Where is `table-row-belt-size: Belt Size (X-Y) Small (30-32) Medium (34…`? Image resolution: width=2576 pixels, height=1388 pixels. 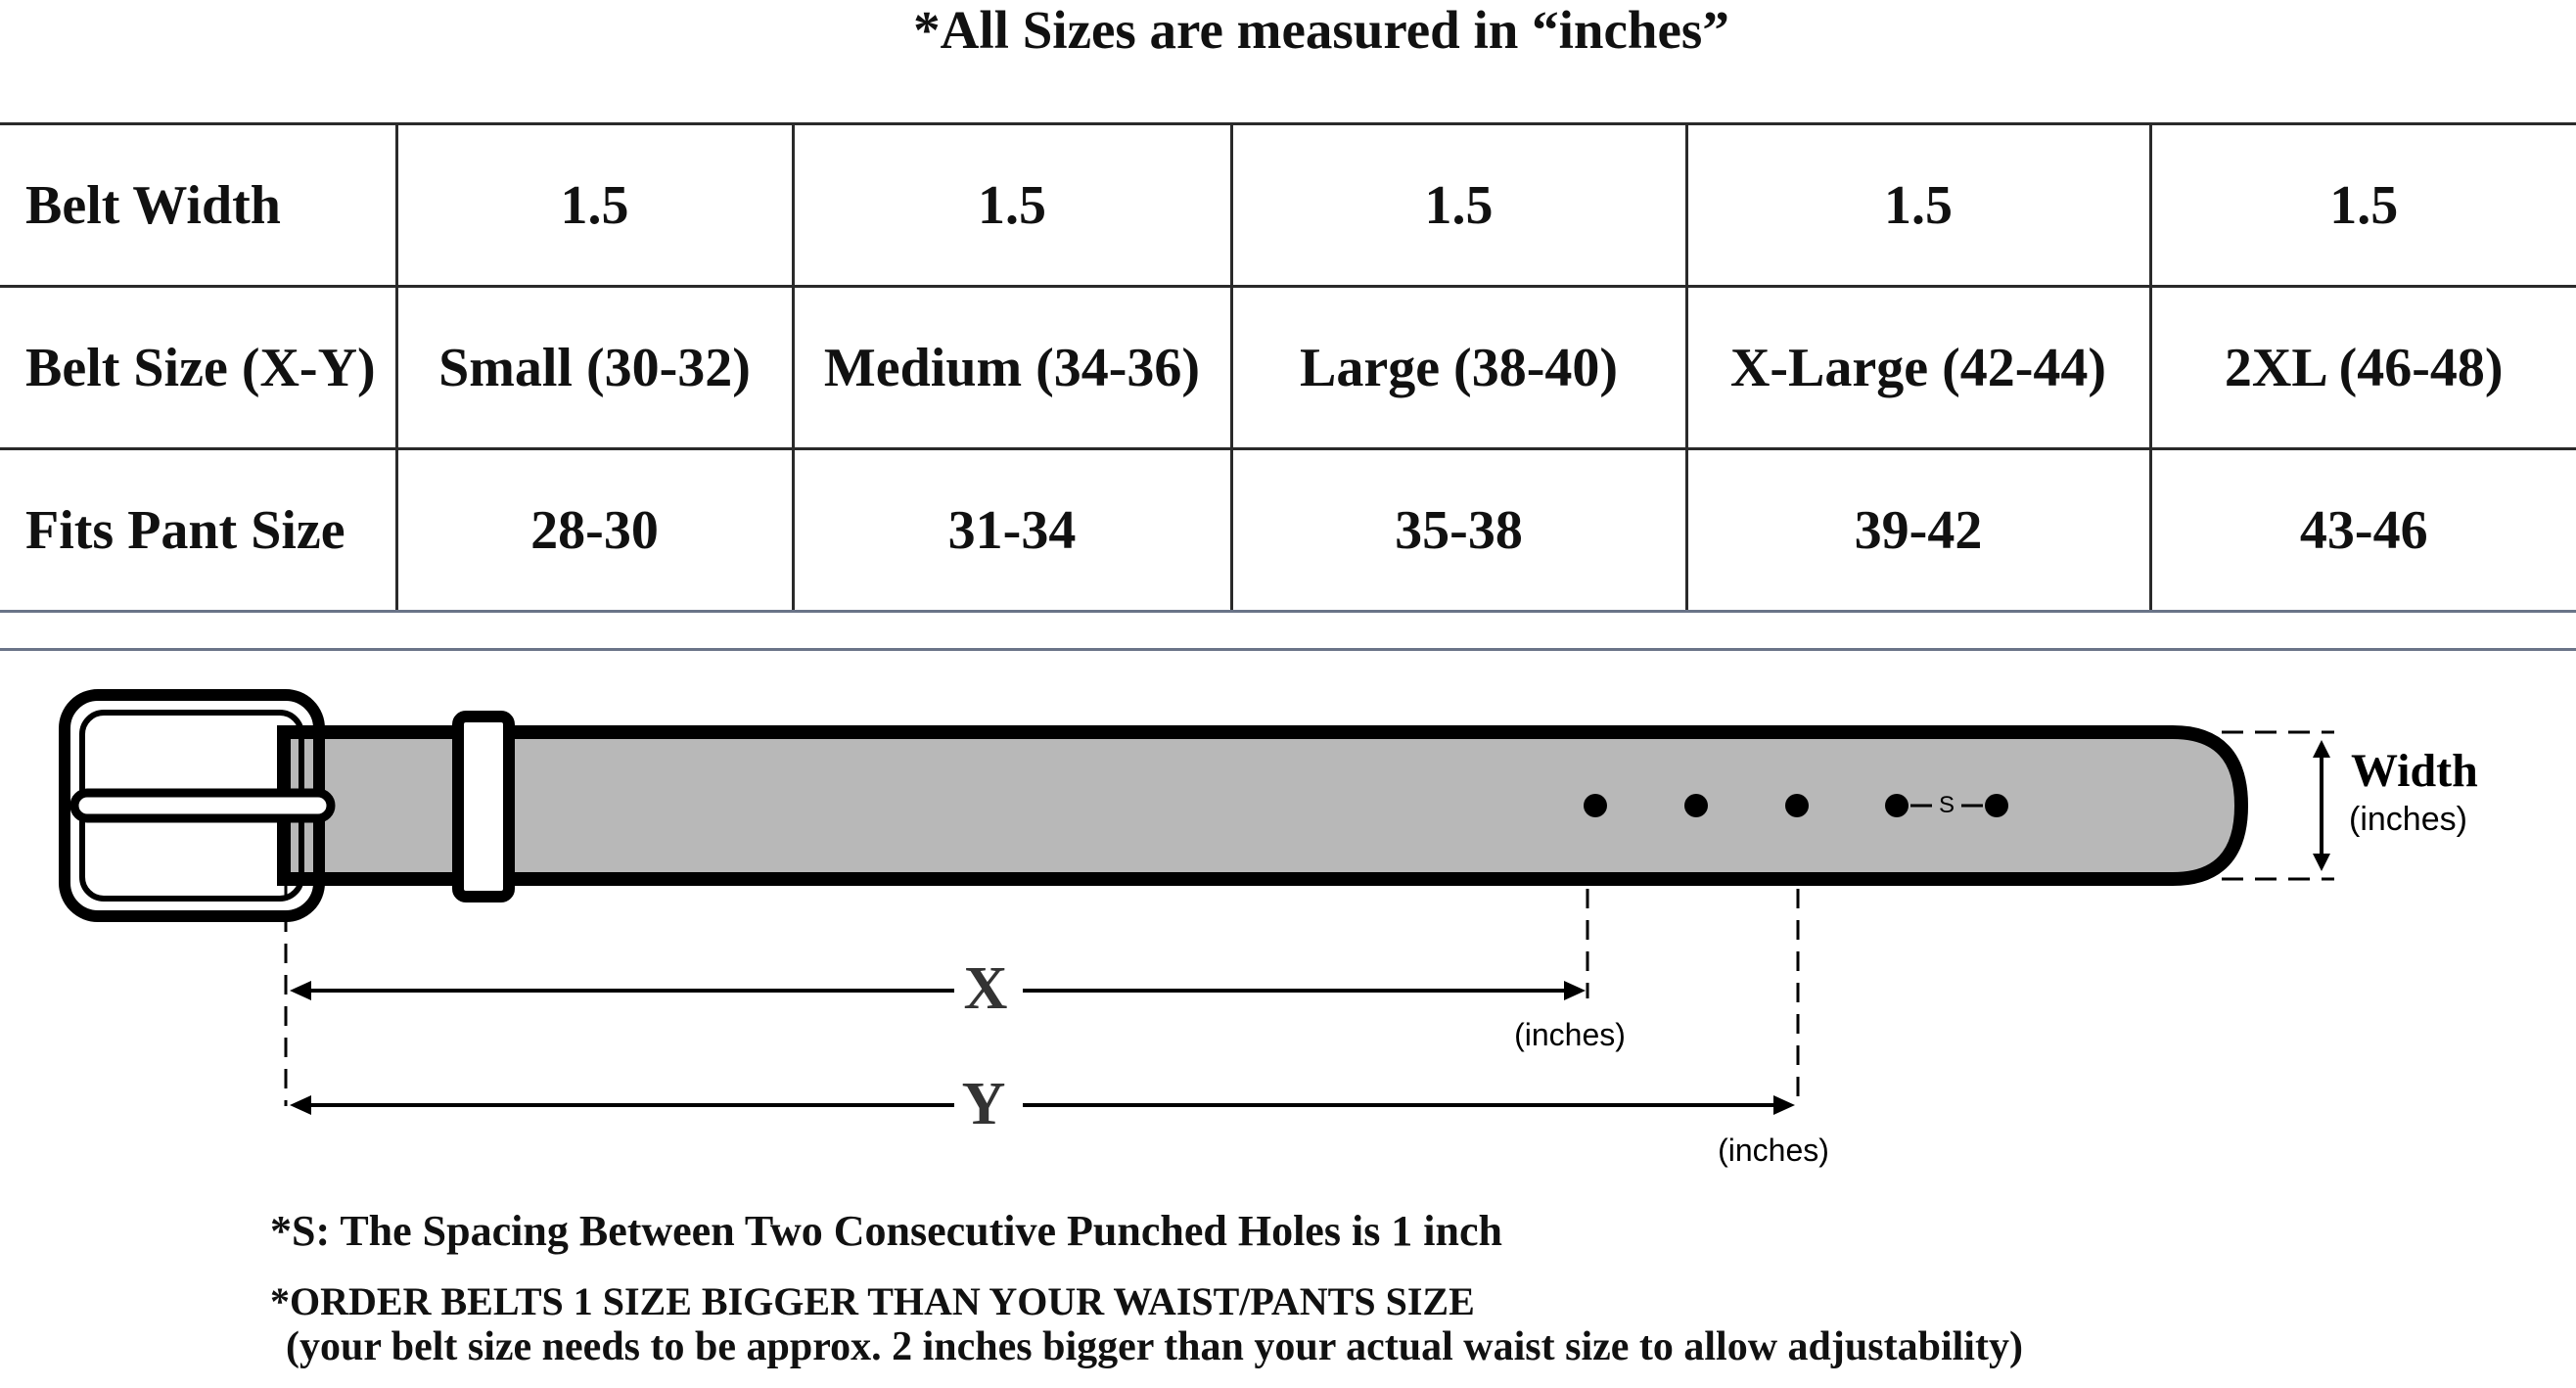 table-row-belt-size: Belt Size (X-Y) Small (30-32) Medium (34… is located at coordinates (1288, 368).